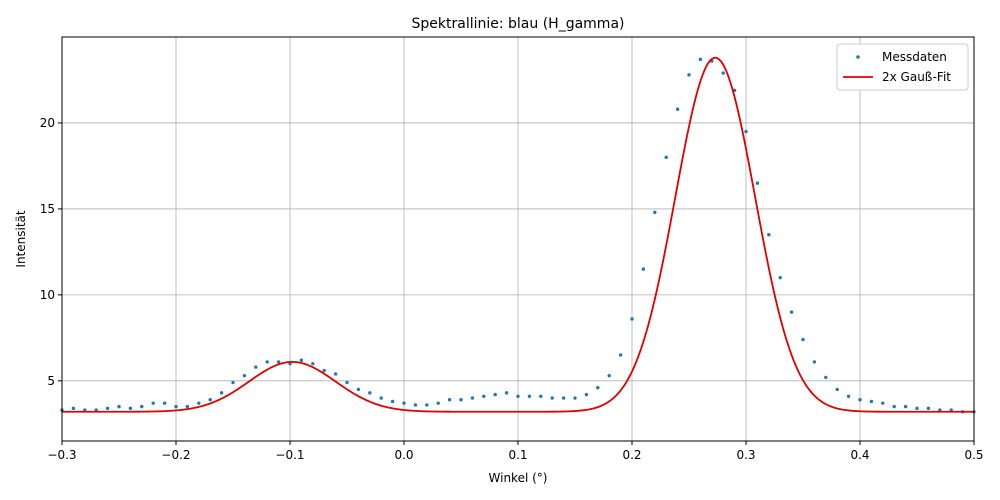 This screenshot has height=500, width=1000. What do you see at coordinates (47, 295) in the screenshot?
I see `y-tick-label: 10` at bounding box center [47, 295].